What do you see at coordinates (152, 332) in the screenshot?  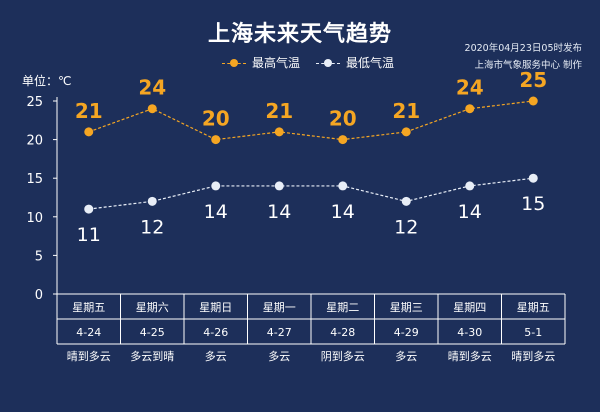 I see `x-date-label: 4-25` at bounding box center [152, 332].